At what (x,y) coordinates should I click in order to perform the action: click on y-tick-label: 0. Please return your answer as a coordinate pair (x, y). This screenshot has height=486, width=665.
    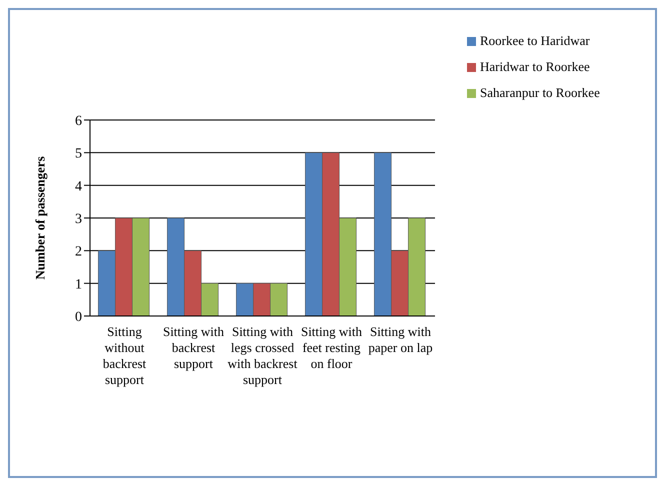
    Looking at the image, I should click on (78, 317).